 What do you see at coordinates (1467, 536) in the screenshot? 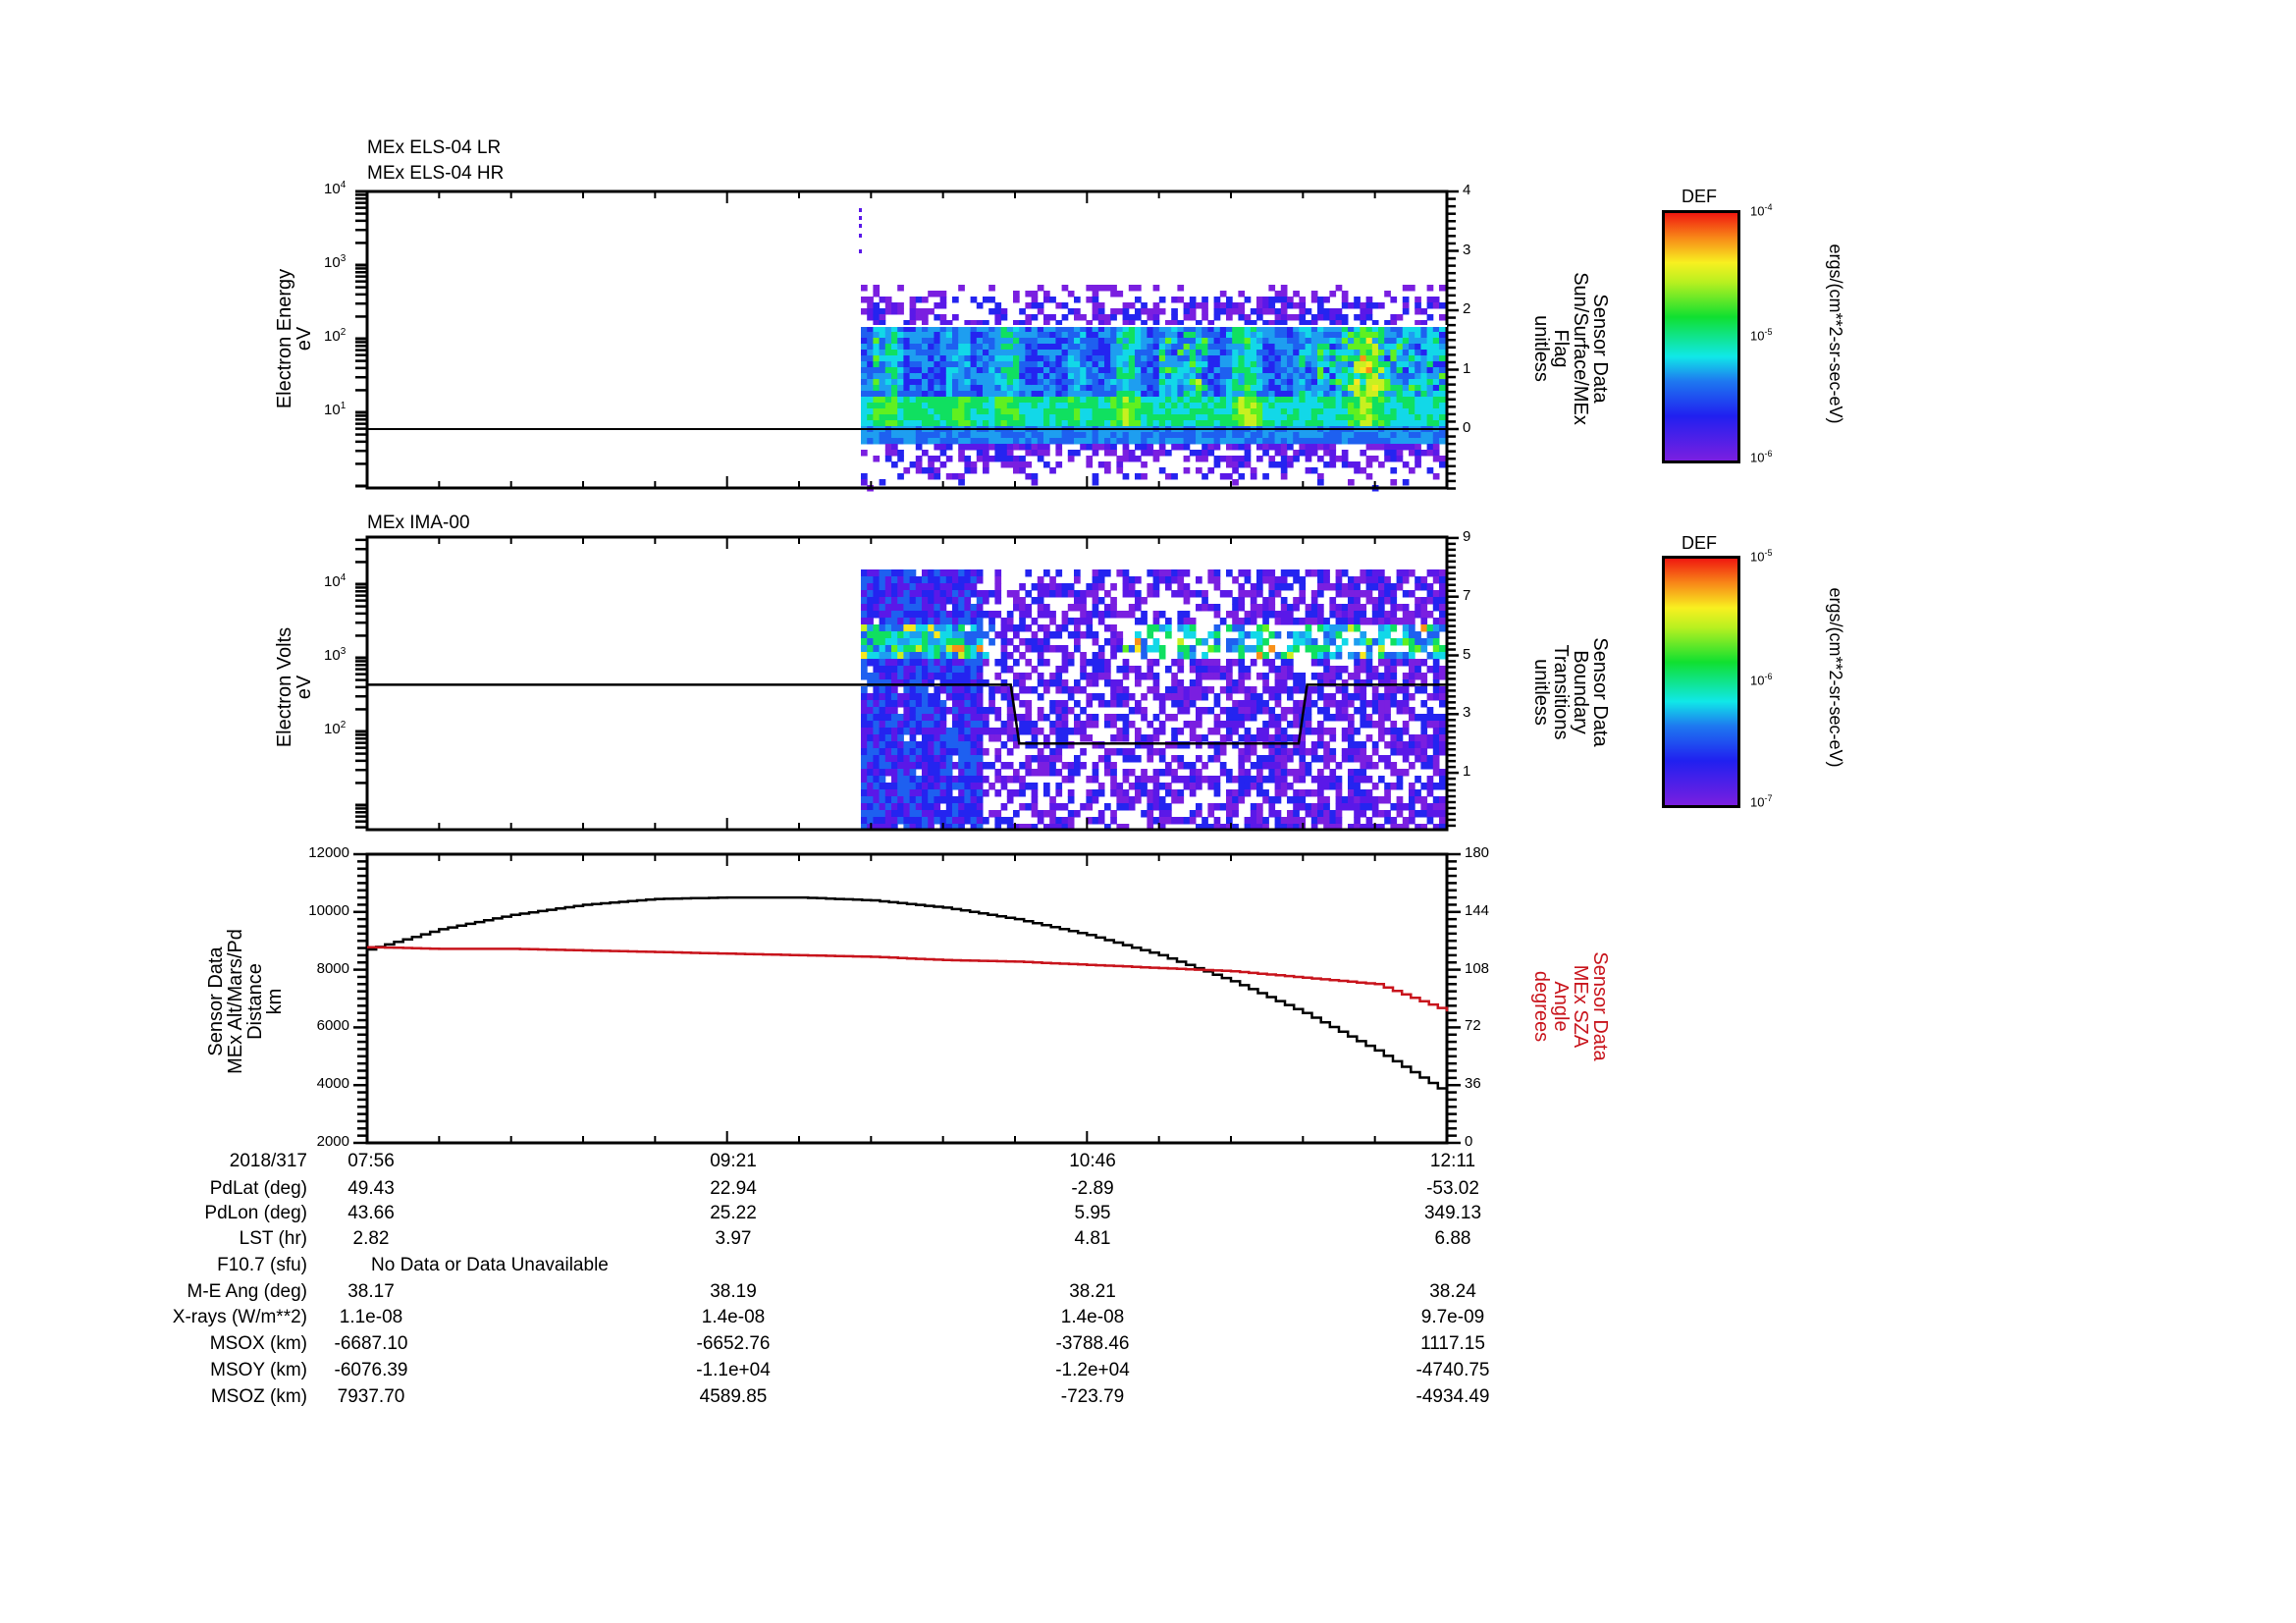
I see `ima-y2-tick-0: 9` at bounding box center [1467, 536].